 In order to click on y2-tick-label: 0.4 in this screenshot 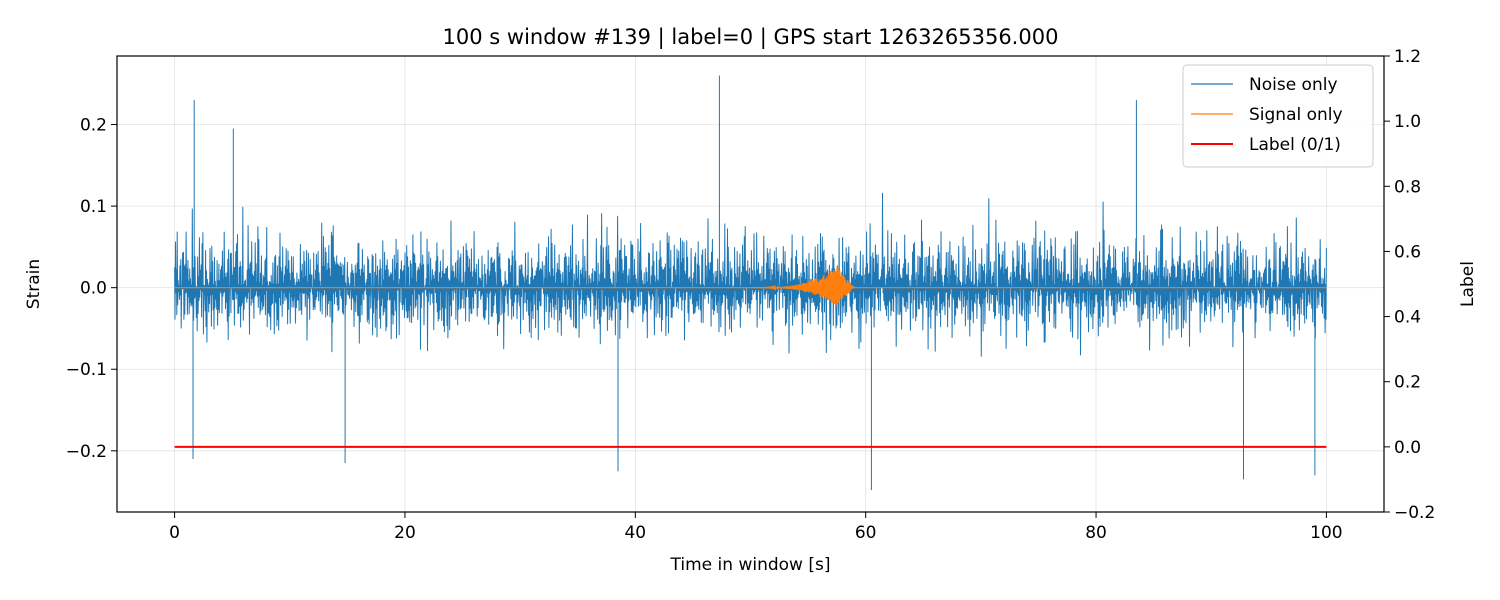, I will do `click(1407, 318)`.